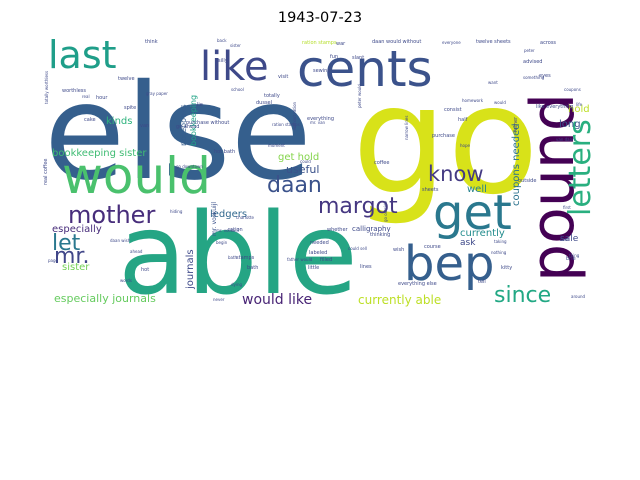 This screenshot has height=480, width=640. I want to click on cloud-word: get hold, so click(298, 157).